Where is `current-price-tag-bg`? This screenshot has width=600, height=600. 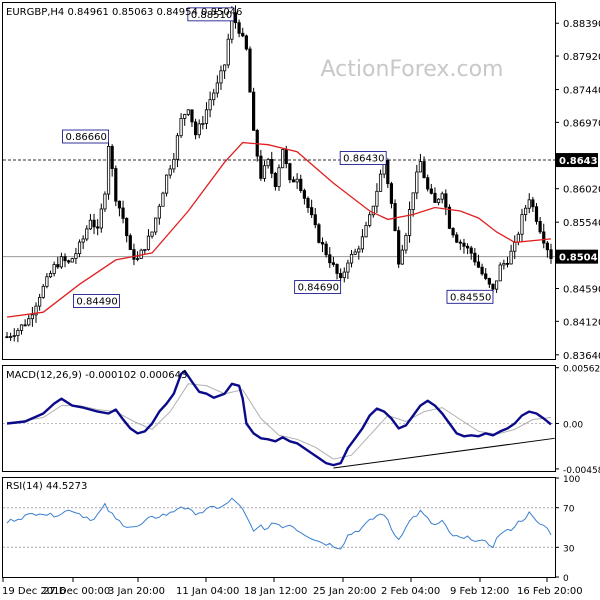 current-price-tag-bg is located at coordinates (577, 256).